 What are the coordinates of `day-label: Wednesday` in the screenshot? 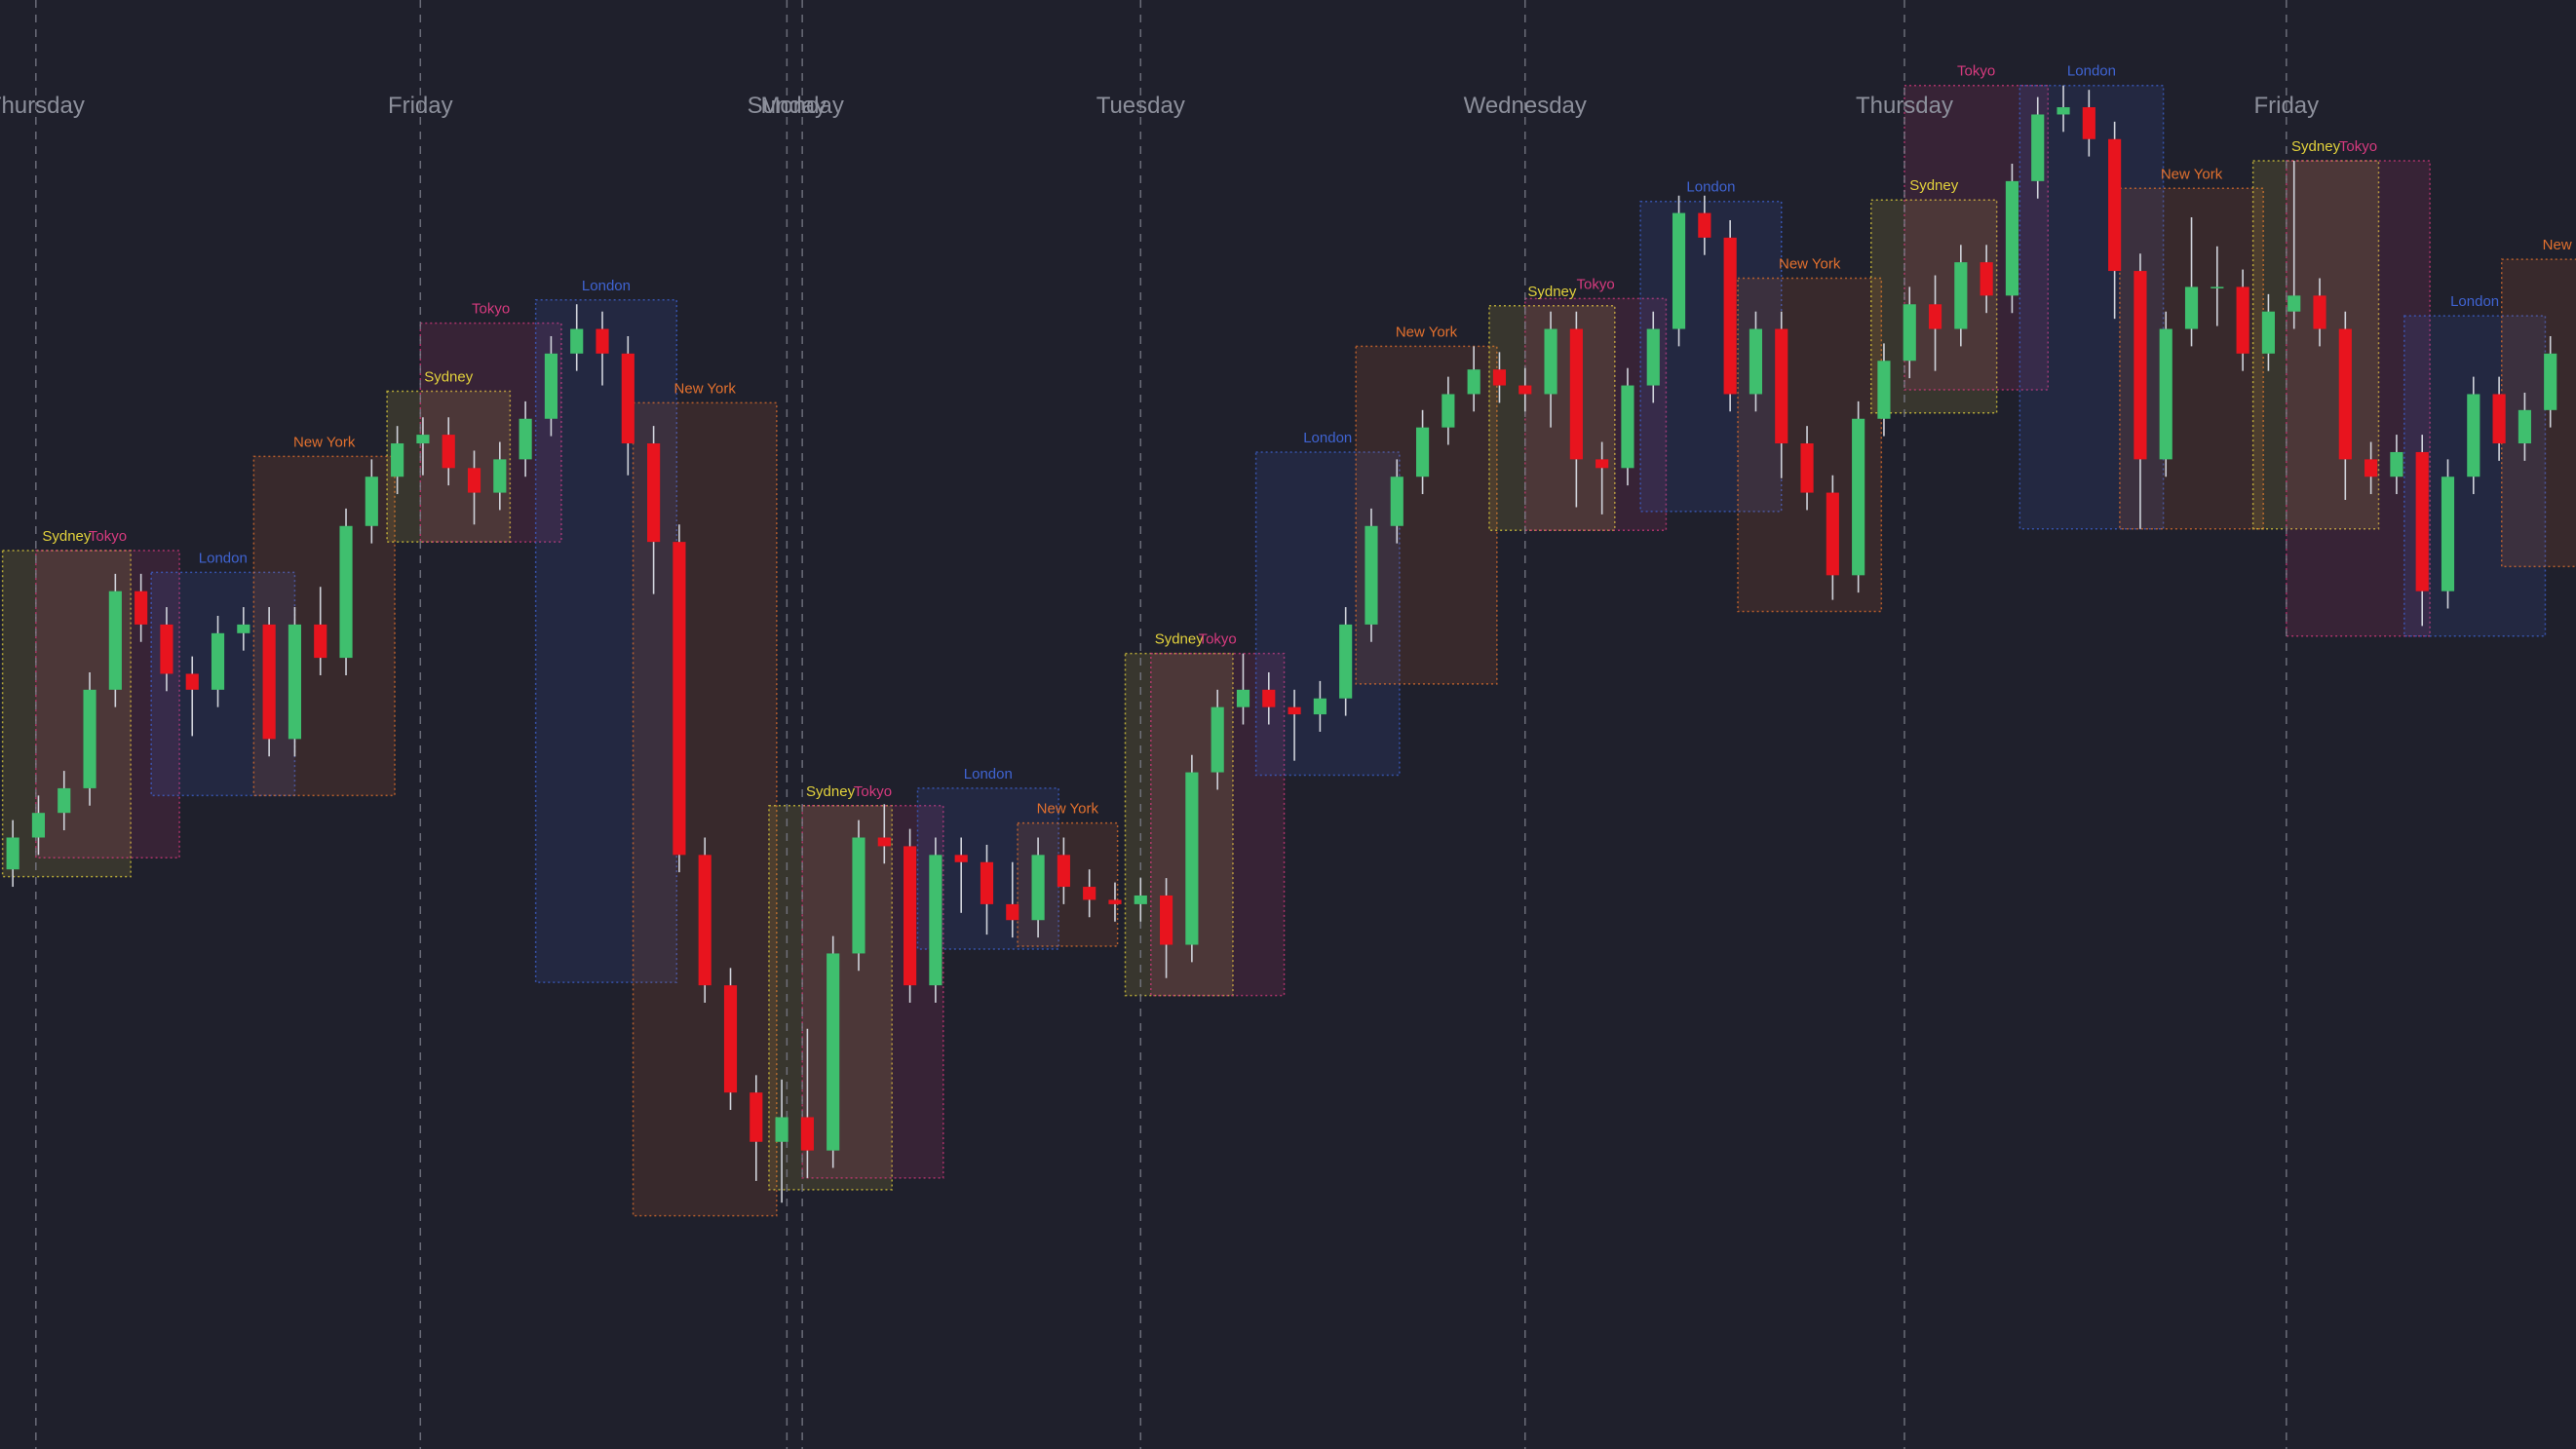 It's located at (1525, 106).